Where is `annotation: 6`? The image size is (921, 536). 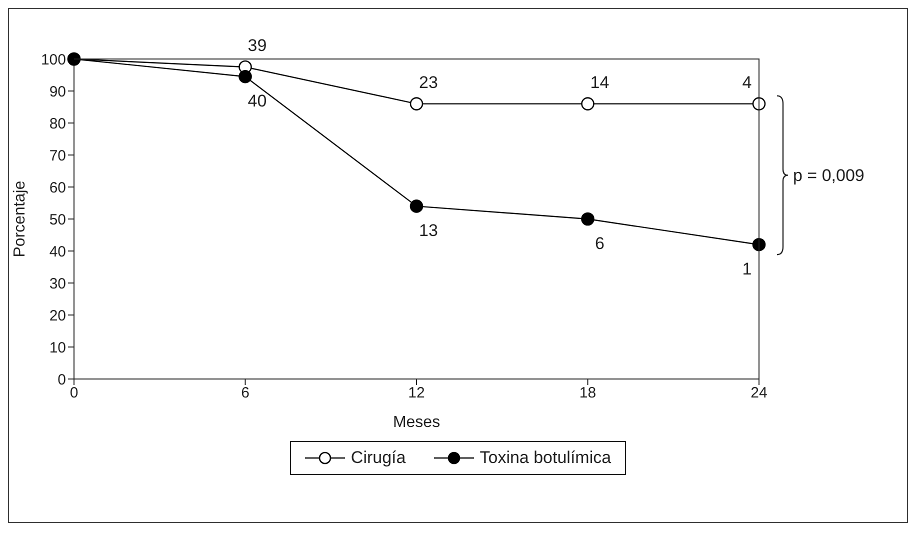
annotation: 6 is located at coordinates (599, 243).